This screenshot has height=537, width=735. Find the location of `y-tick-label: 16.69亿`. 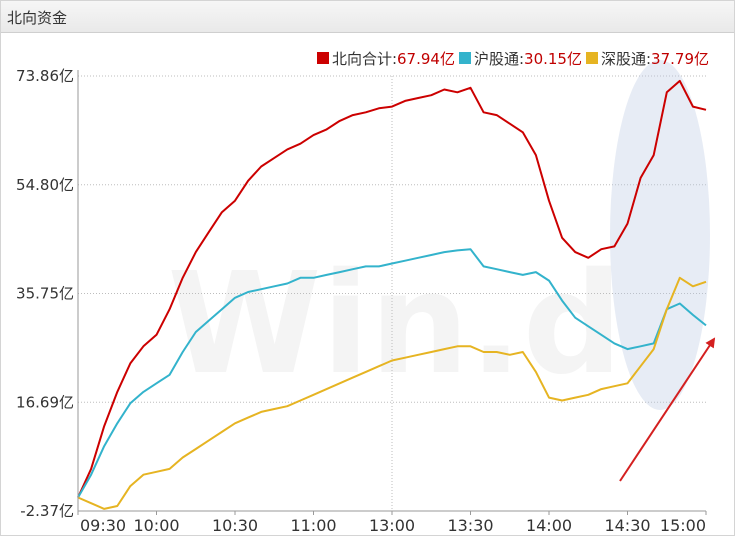

y-tick-label: 16.69亿 is located at coordinates (45, 402).